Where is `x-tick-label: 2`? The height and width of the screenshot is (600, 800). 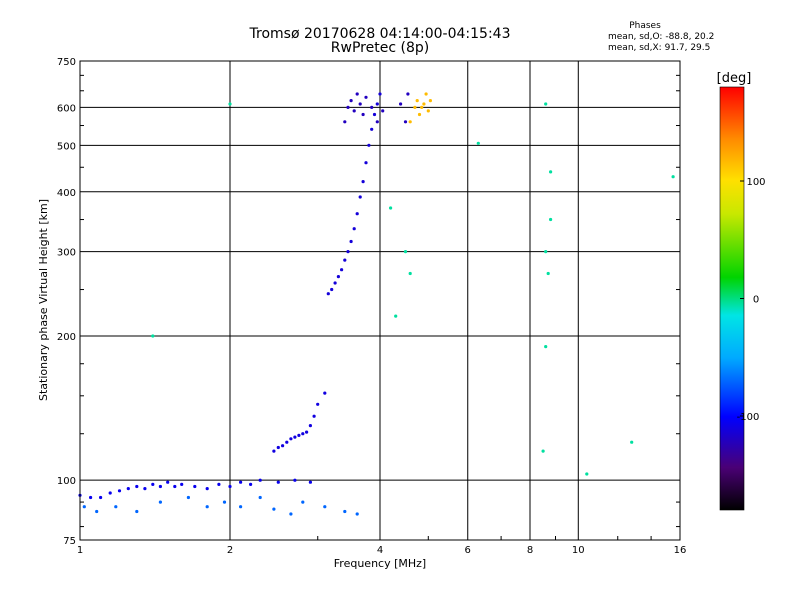 x-tick-label: 2 is located at coordinates (230, 550).